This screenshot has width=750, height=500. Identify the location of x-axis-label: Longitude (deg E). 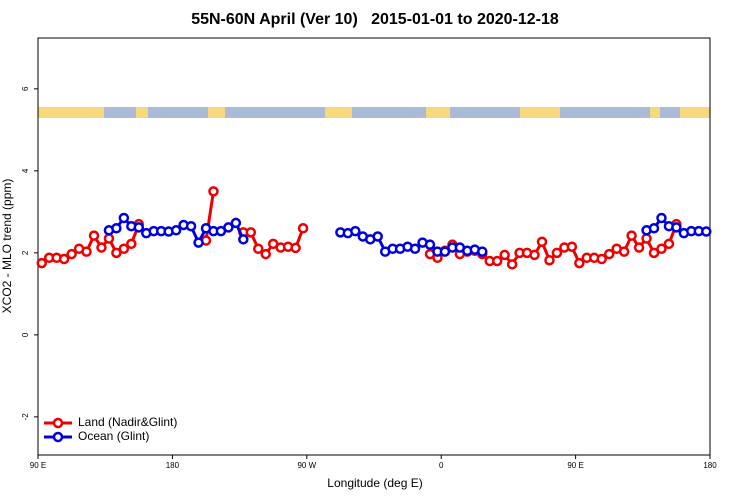
(374, 483).